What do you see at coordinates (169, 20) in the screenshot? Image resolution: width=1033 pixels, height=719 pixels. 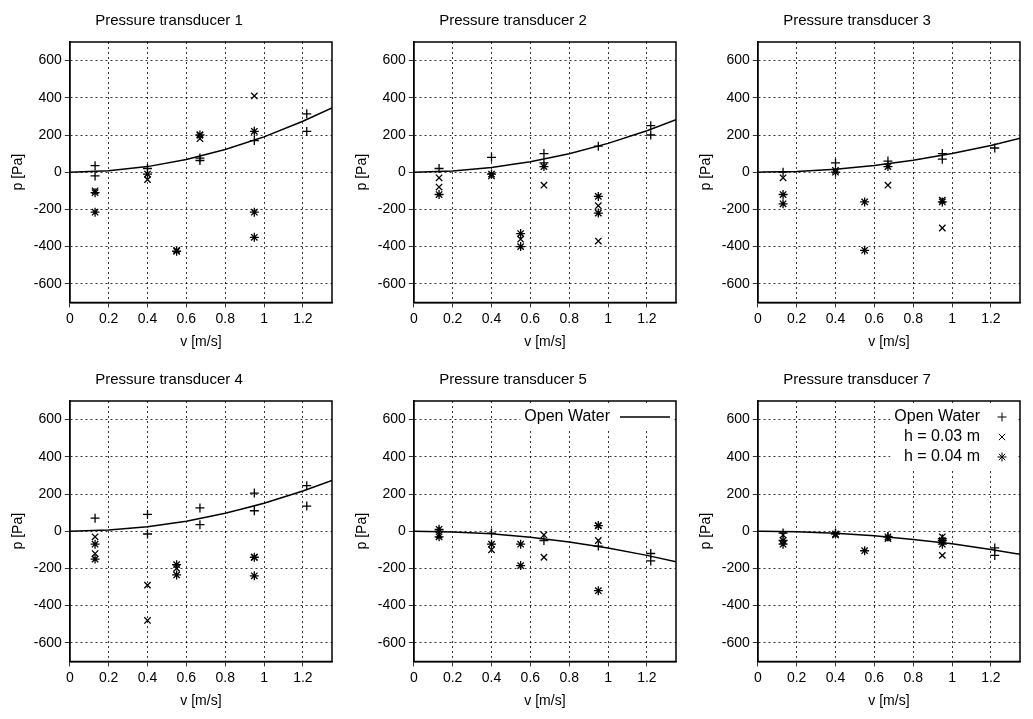 I see `chart-title: Pressure transducer 1` at bounding box center [169, 20].